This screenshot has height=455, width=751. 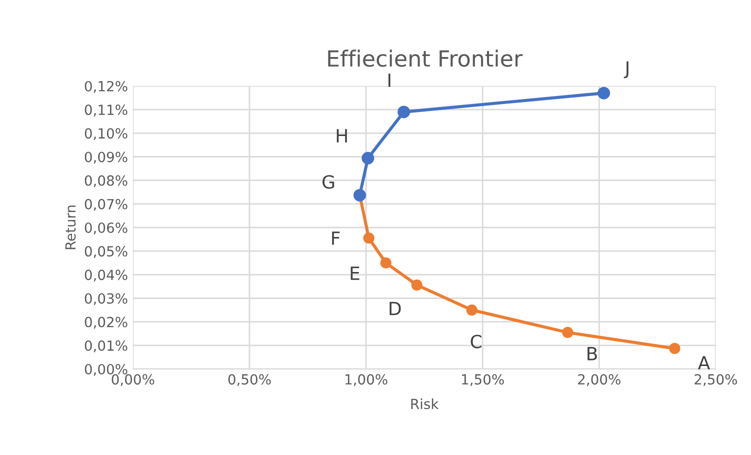 I want to click on y-tick-label: 0,09%, so click(x=106, y=158).